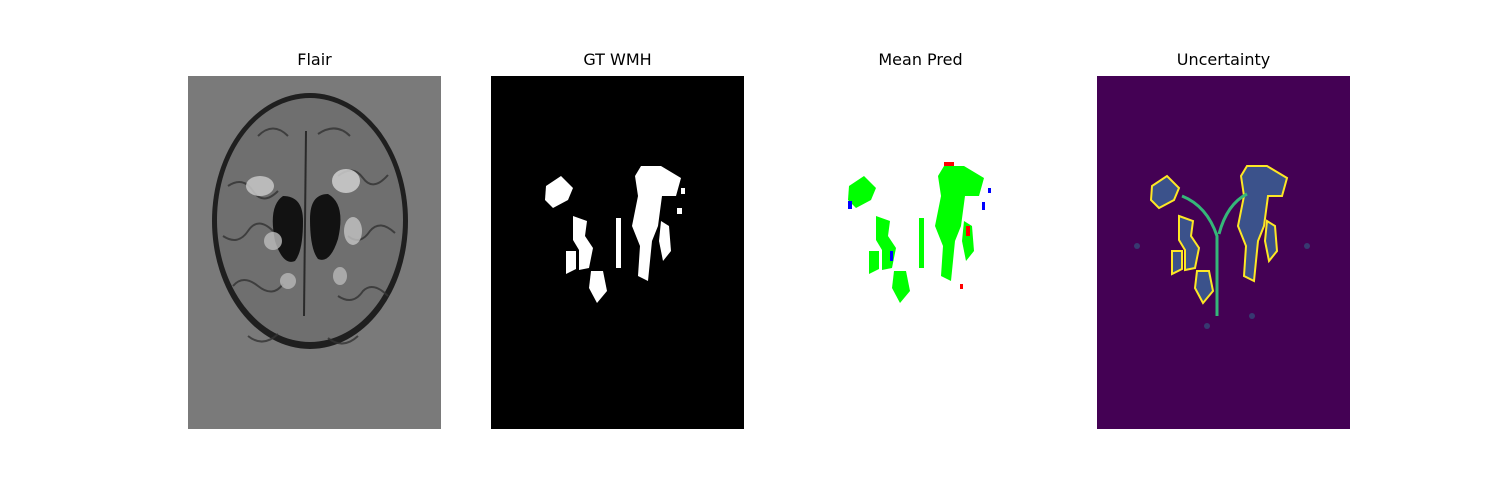  Describe the element at coordinates (617, 252) in the screenshot. I see `gt-wmh-image` at that location.